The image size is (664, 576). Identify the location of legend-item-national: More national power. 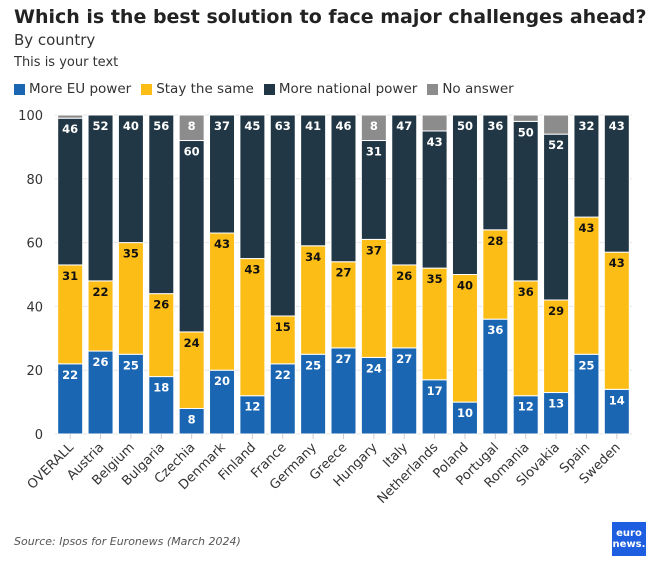
(340, 89).